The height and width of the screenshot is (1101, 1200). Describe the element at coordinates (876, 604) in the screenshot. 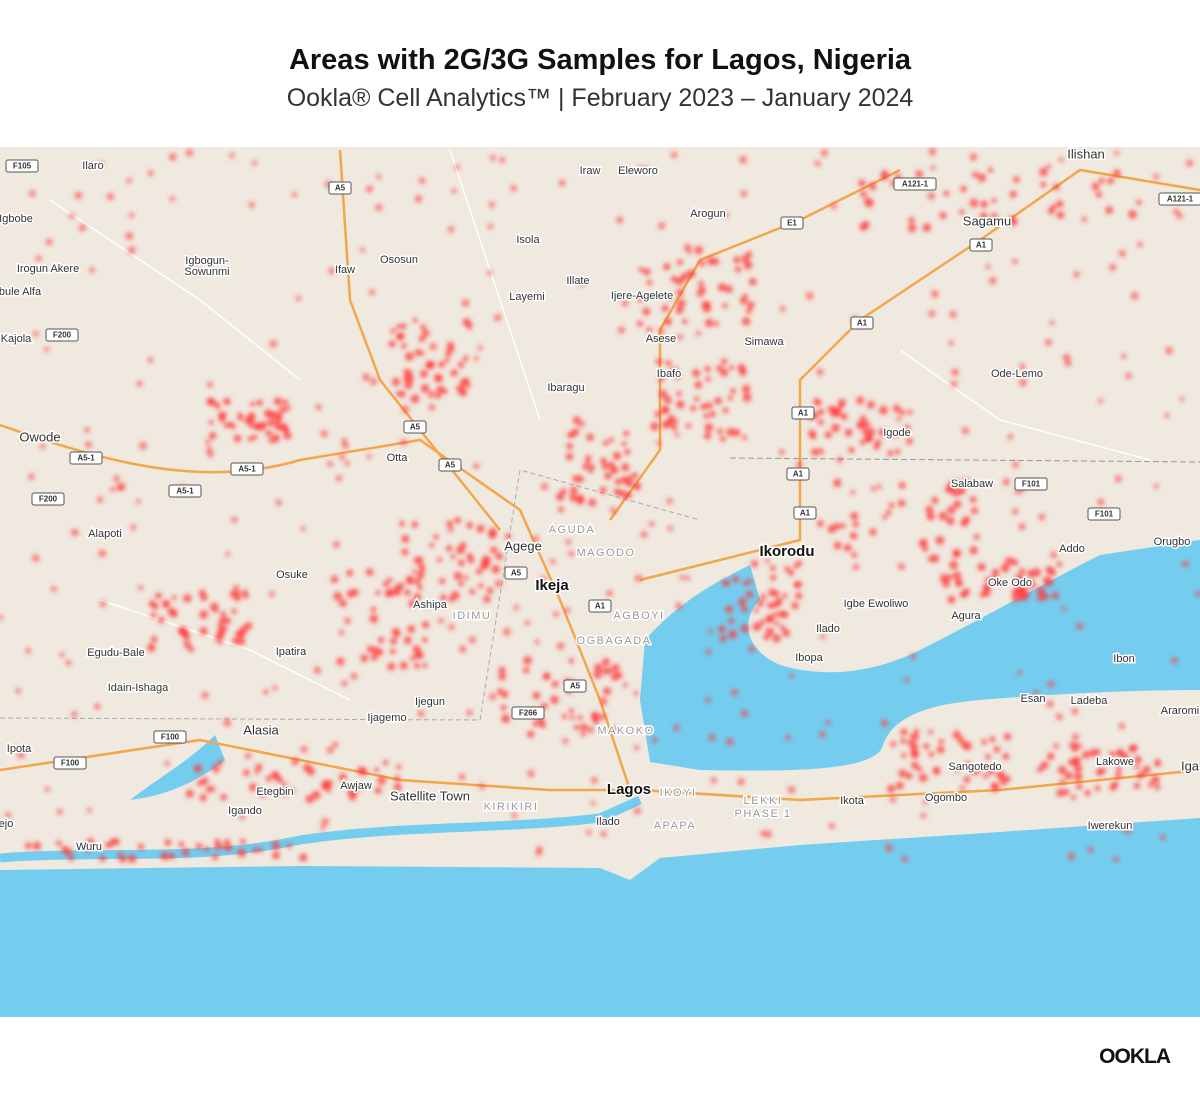

I see `place-label: Igbe Ewoliwo` at that location.